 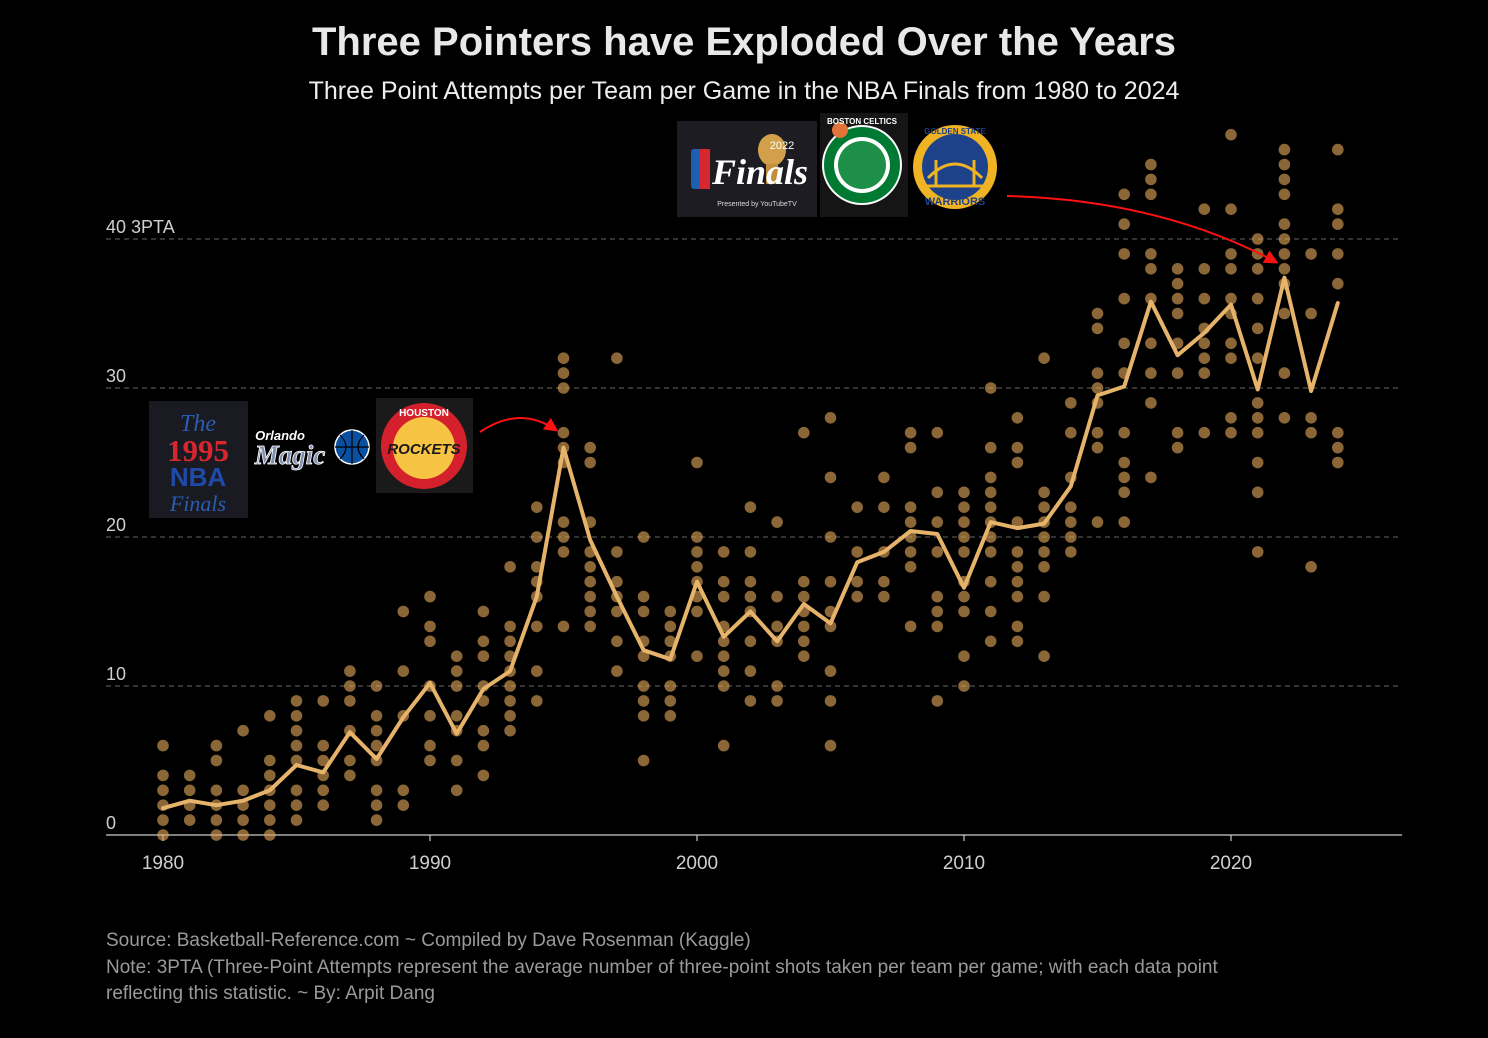 I want to click on celtics-text: BOSTON CELTICS, so click(x=862, y=121).